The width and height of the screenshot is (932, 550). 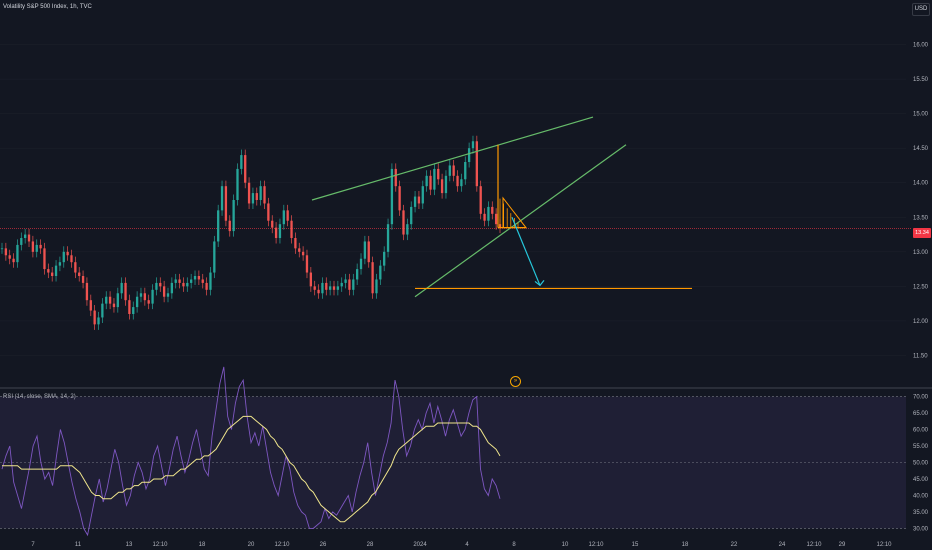 What do you see at coordinates (921, 46) in the screenshot?
I see `price-axis-label: 16.00` at bounding box center [921, 46].